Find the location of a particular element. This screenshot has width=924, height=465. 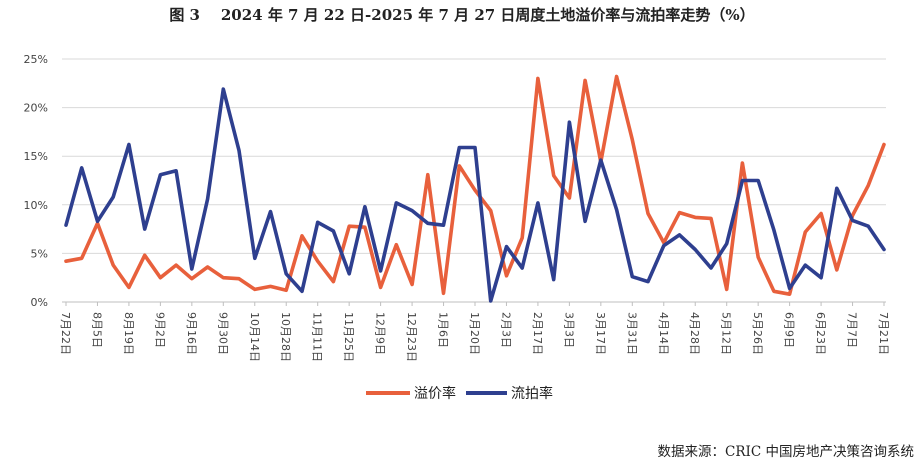

x-tick-label: 3月17日 is located at coordinates (600, 333).